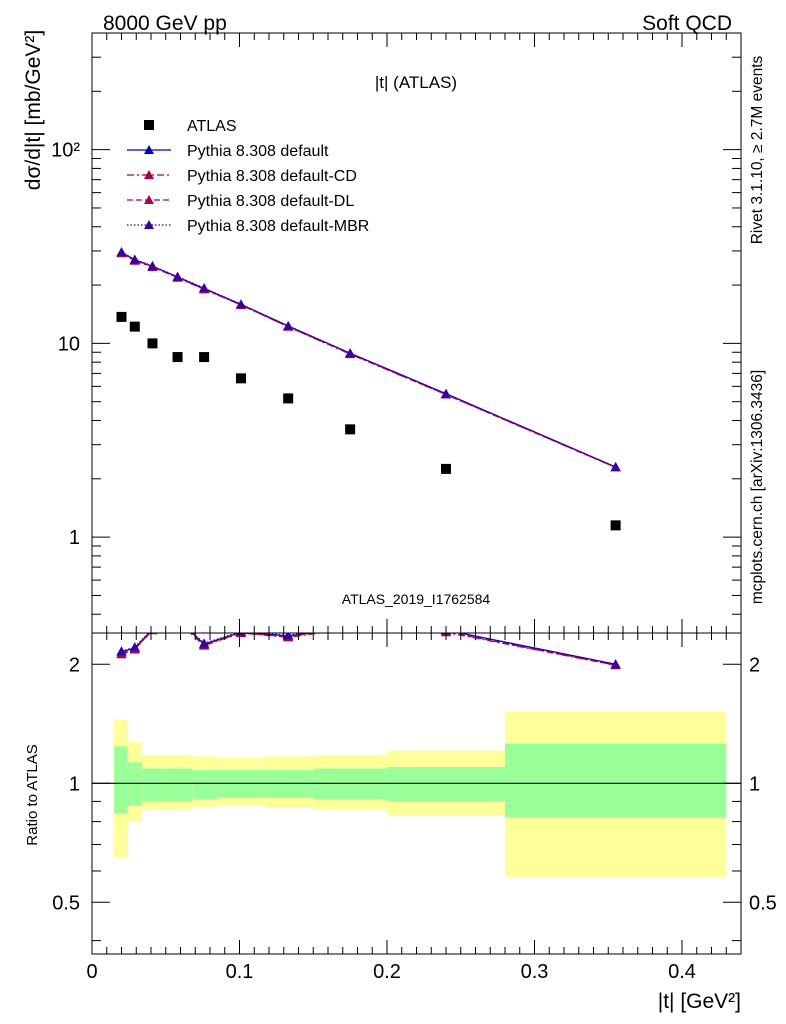 Image resolution: width=786 pixels, height=1024 pixels. What do you see at coordinates (278, 226) in the screenshot?
I see `legend-label: Pythia 8.308 default-MBR` at bounding box center [278, 226].